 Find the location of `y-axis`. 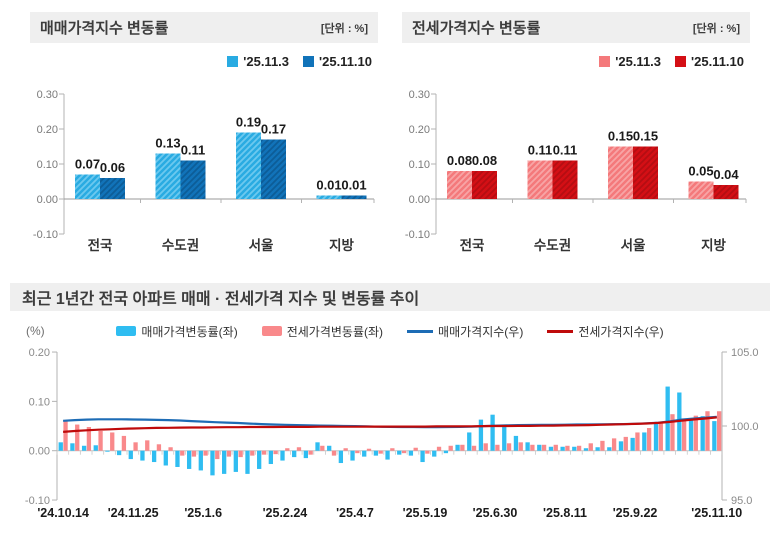

y-axis is located at coordinates (434, 164).